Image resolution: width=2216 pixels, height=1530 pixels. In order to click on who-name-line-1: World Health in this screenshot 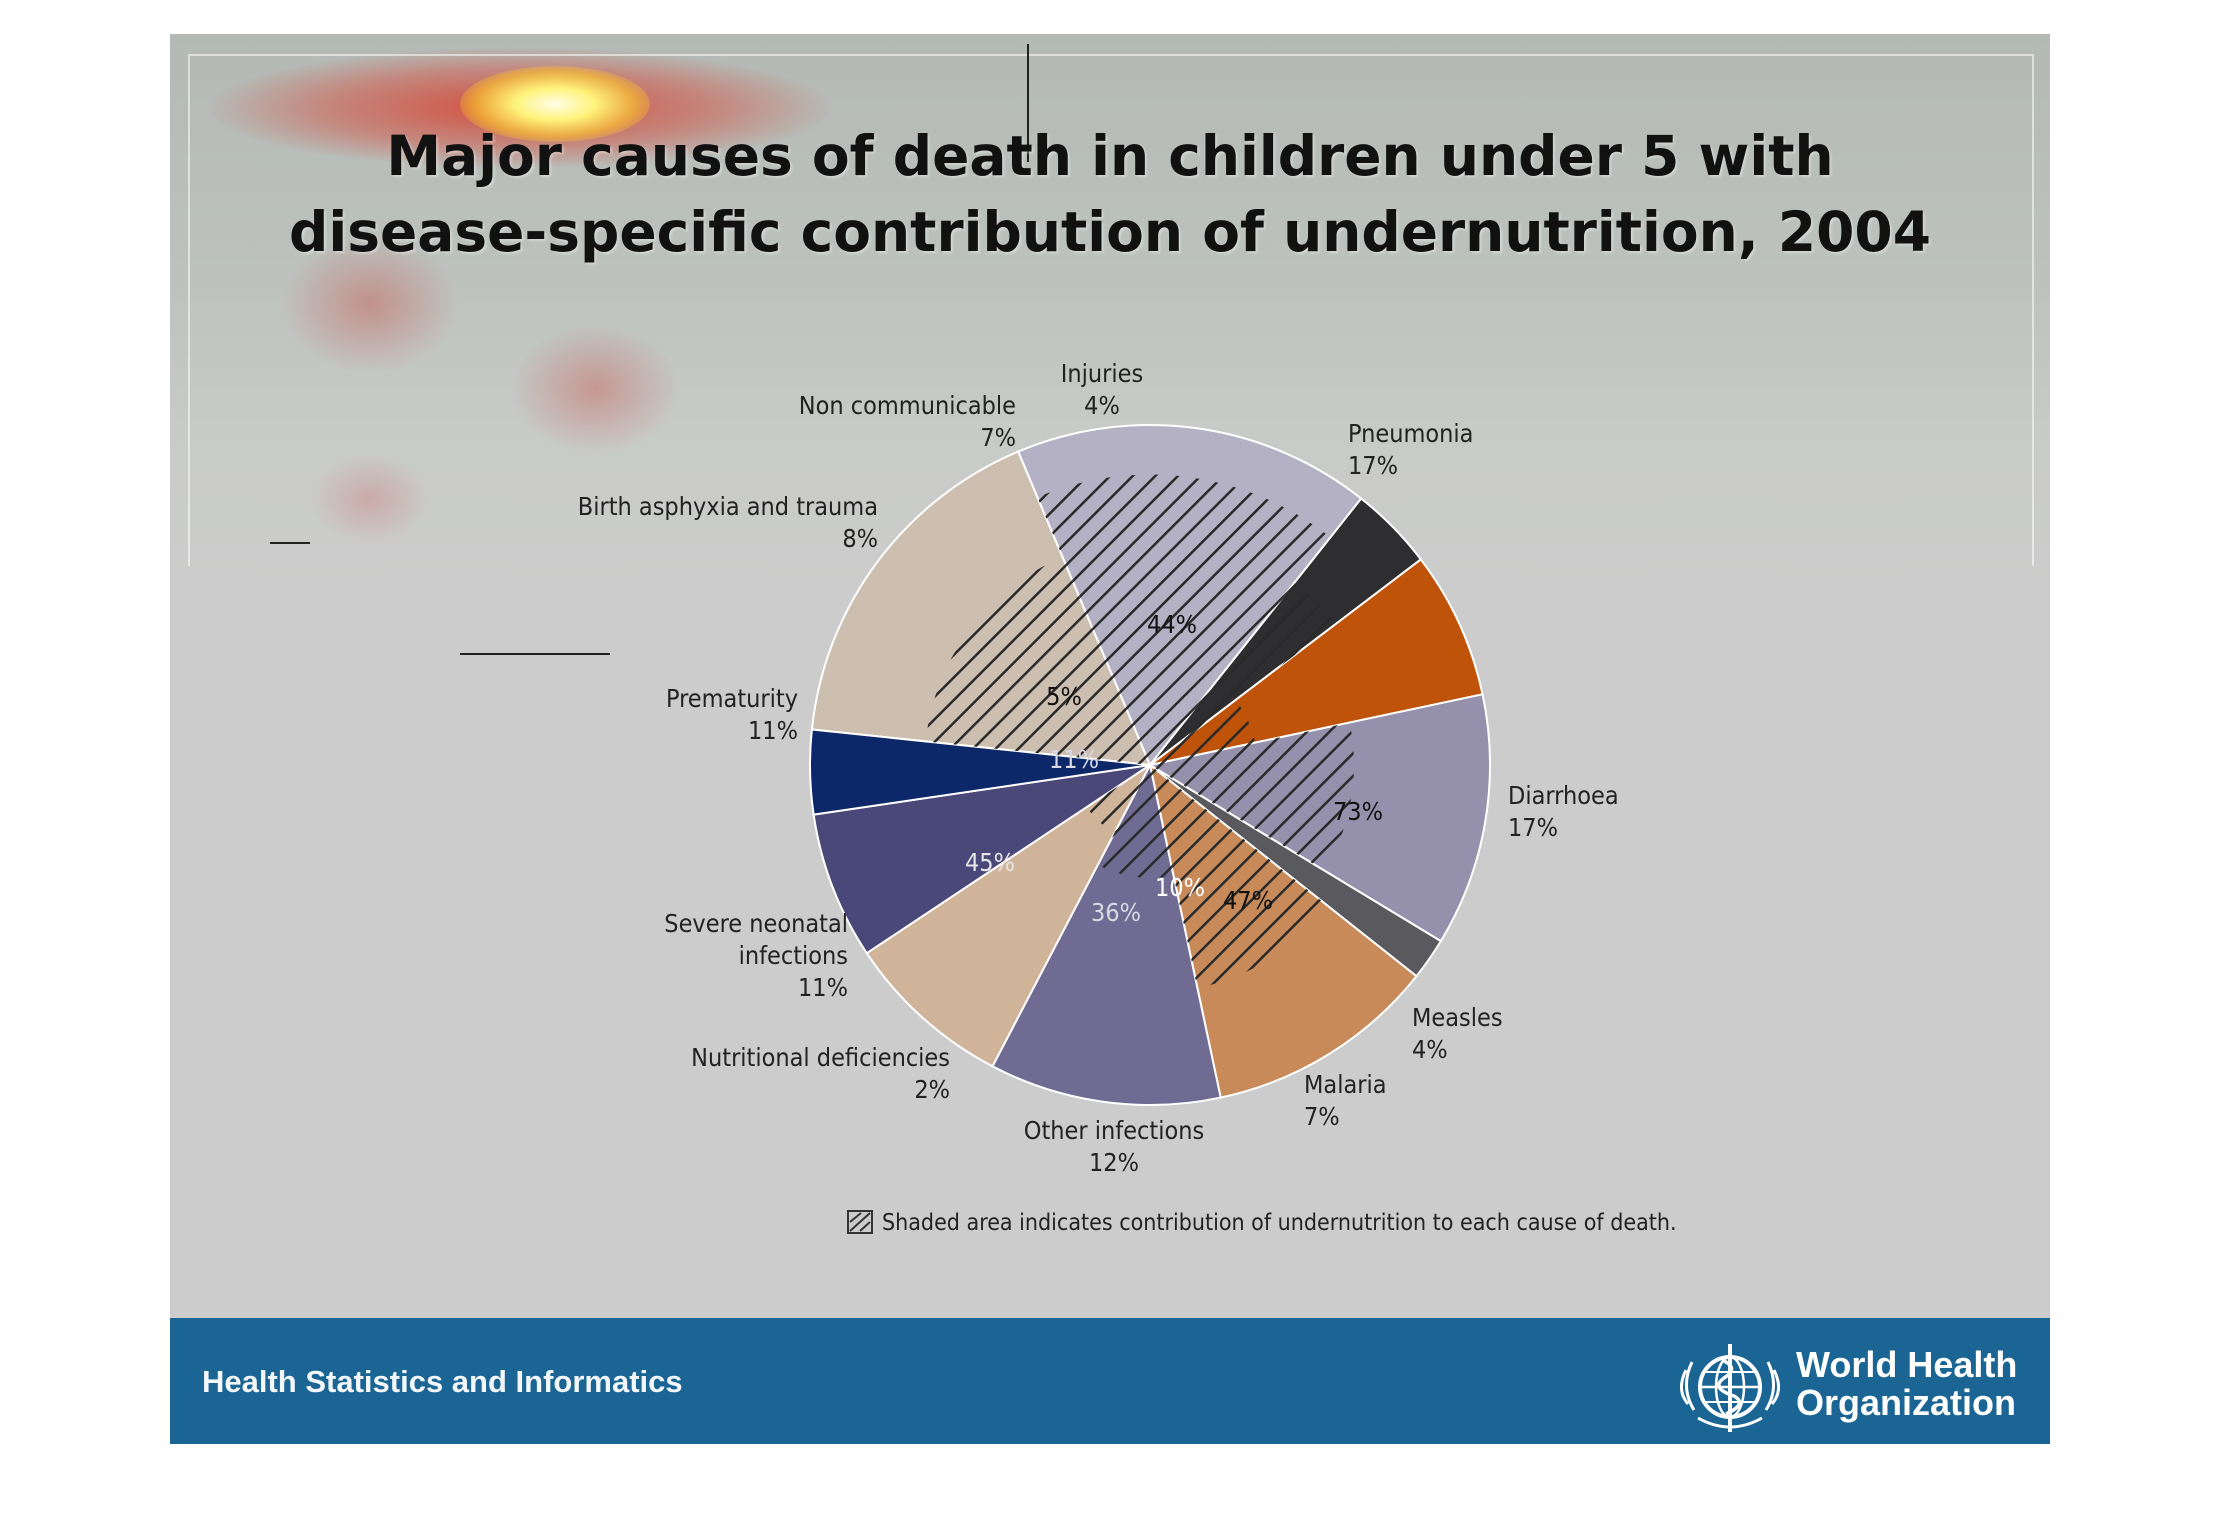, I will do `click(1907, 1364)`.